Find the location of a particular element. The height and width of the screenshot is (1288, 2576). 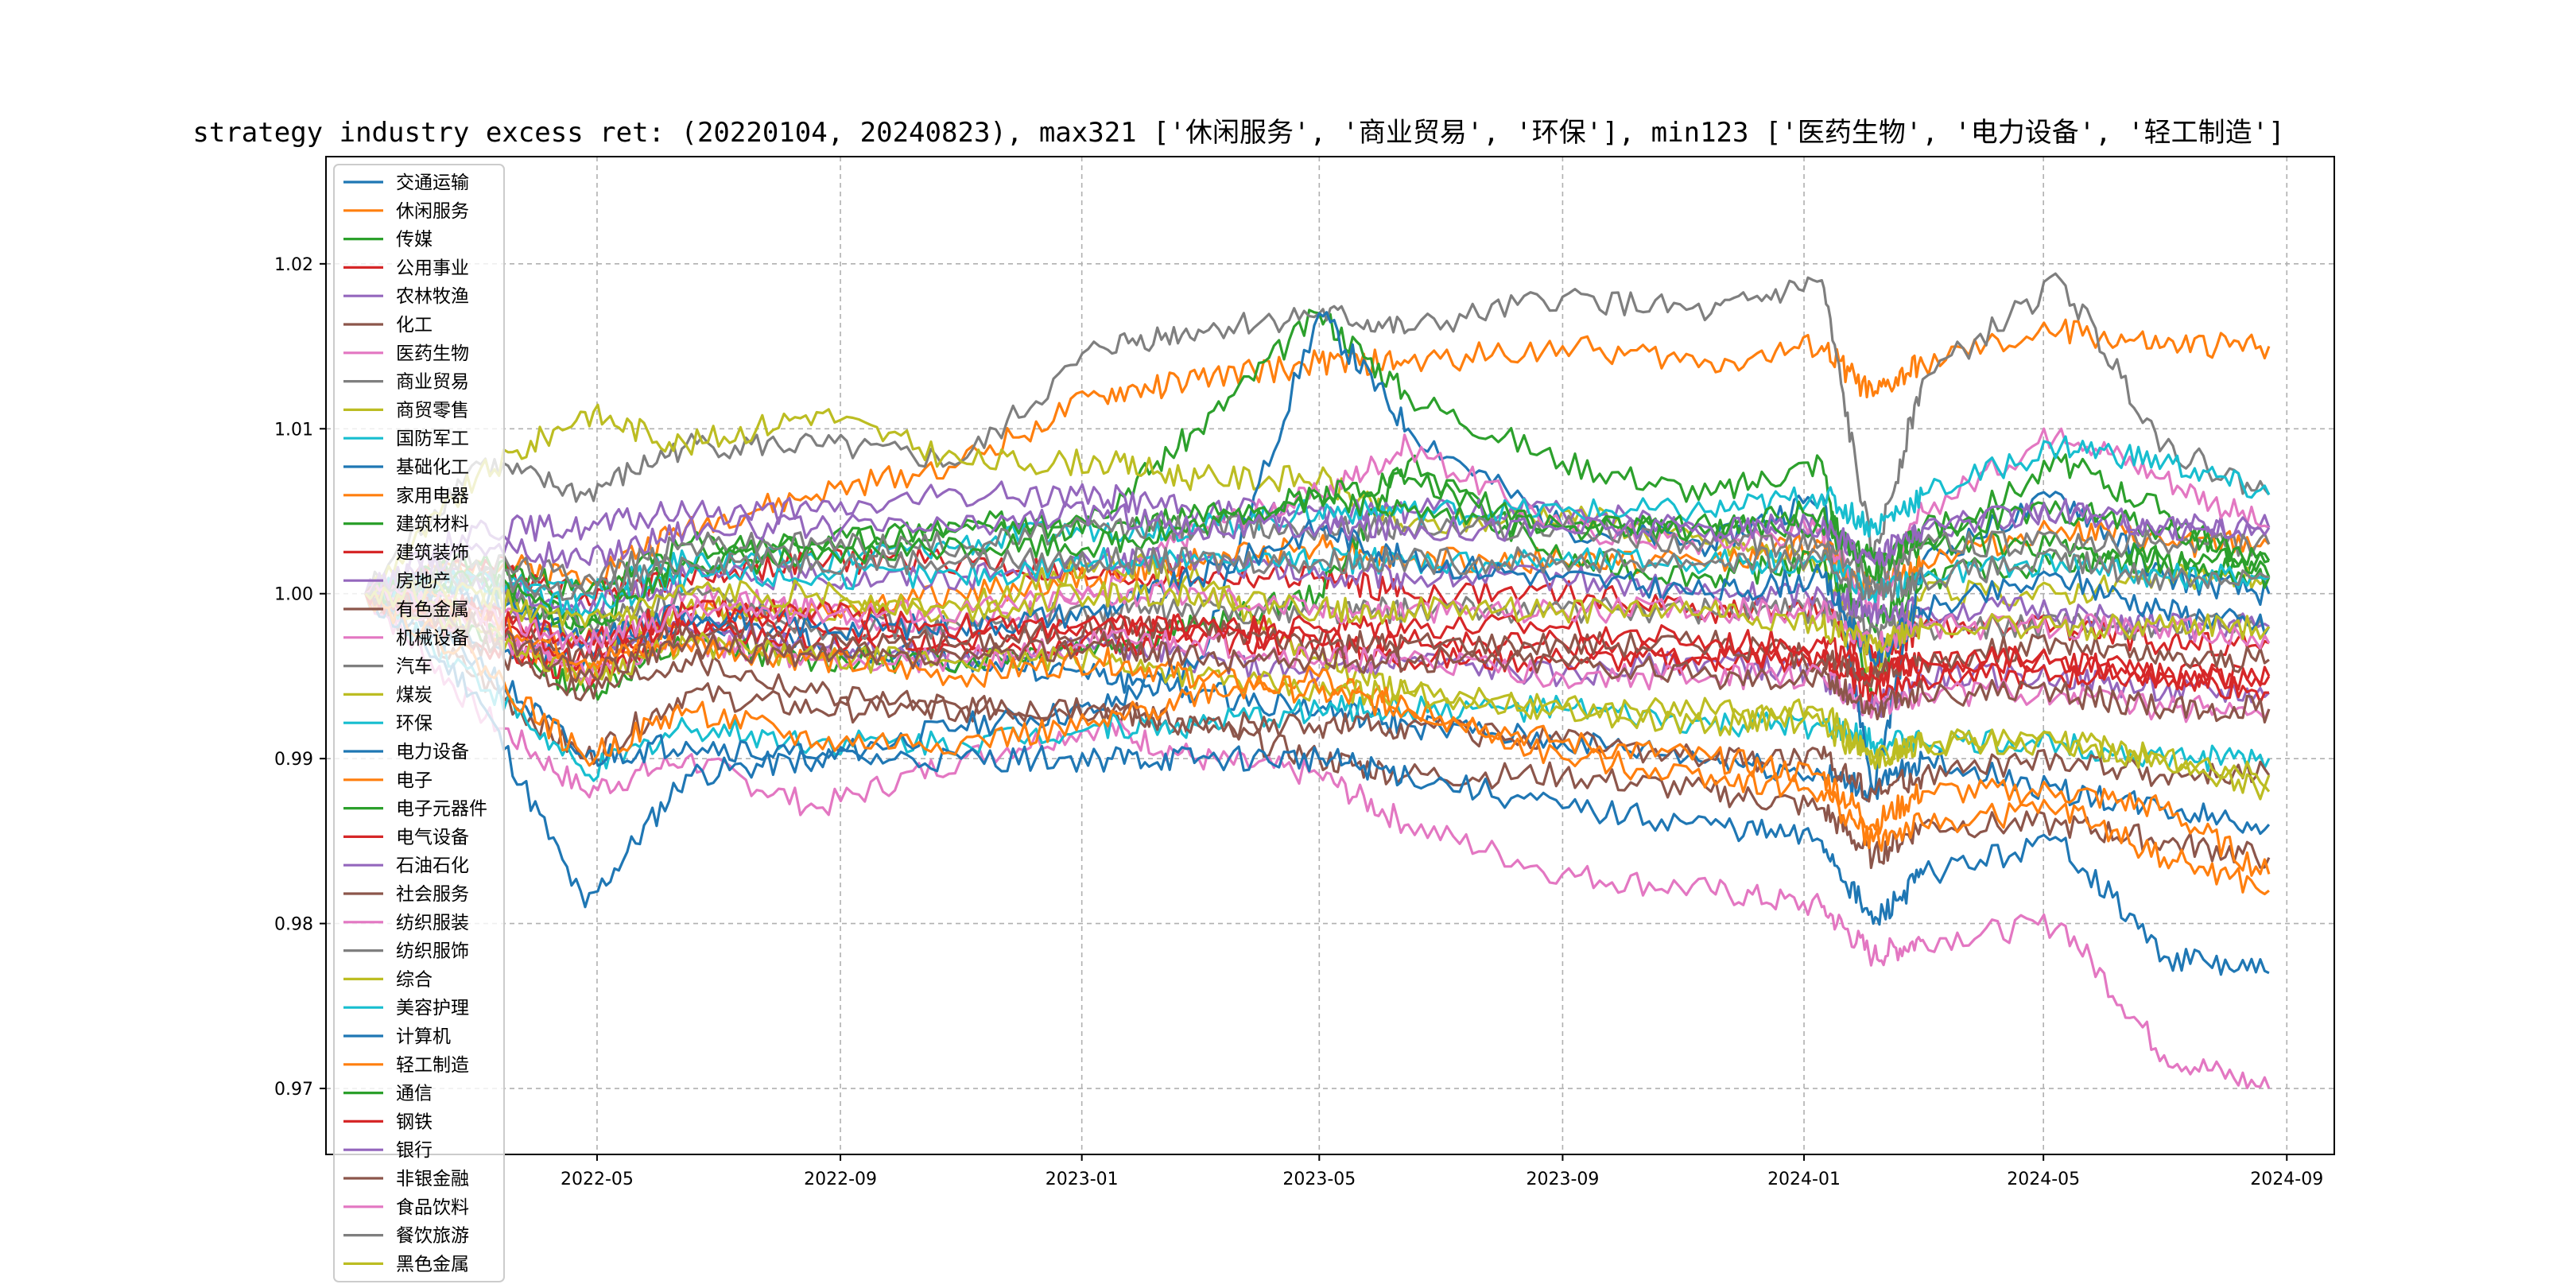

legend-label: 电子元器件 is located at coordinates (441, 809).